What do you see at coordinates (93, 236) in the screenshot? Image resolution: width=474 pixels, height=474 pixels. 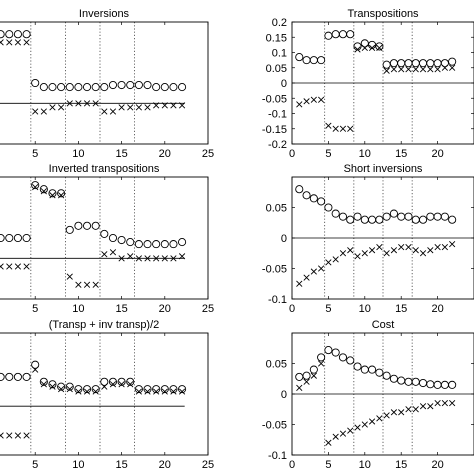 I see `series-crosses` at bounding box center [93, 236].